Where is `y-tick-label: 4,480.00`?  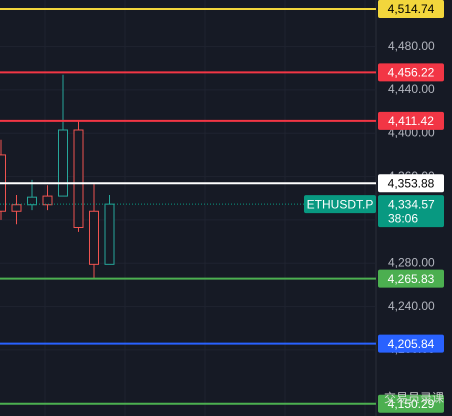 y-tick-label: 4,480.00 is located at coordinates (411, 46).